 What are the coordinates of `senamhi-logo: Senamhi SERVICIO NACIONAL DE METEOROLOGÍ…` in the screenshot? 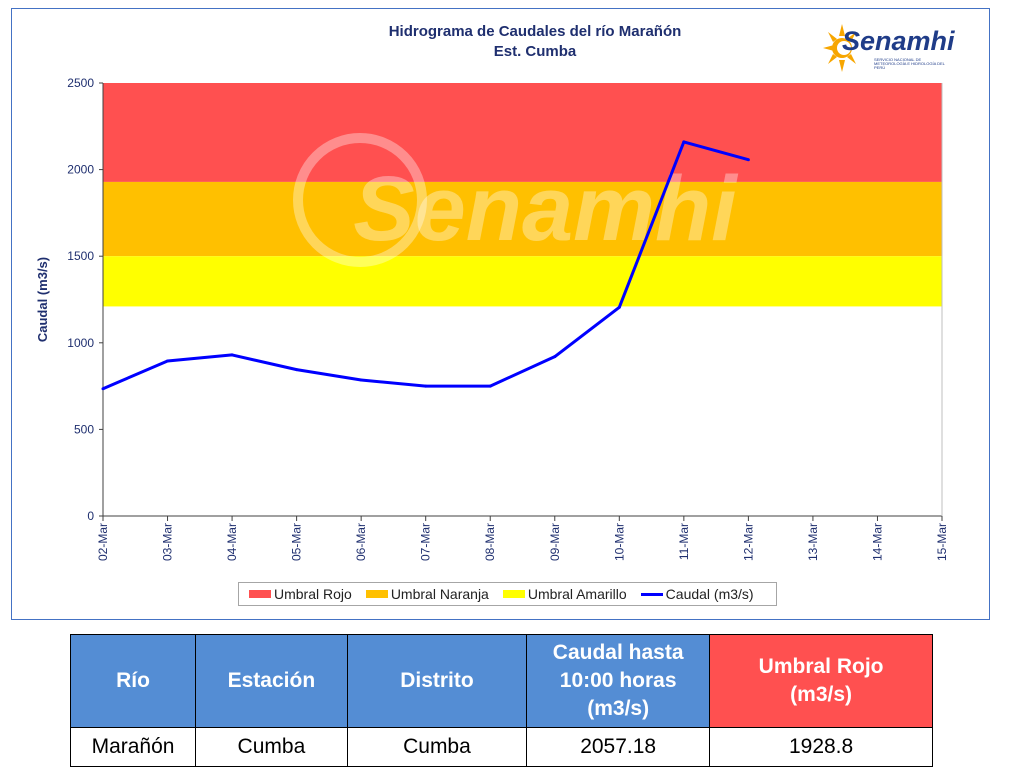 It's located at (888, 48).